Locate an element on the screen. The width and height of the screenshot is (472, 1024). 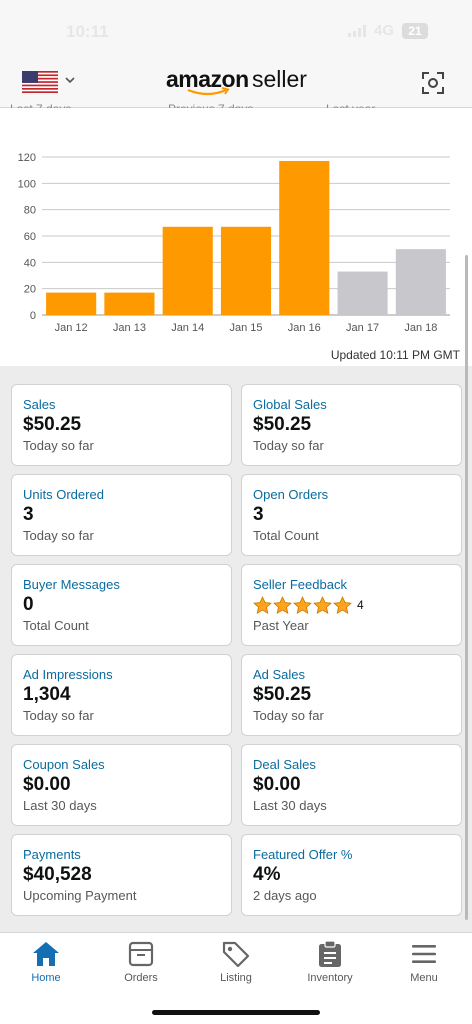
tile-seller-feedback: Seller Feedback 4 Past Year is located at coordinates (351, 605).